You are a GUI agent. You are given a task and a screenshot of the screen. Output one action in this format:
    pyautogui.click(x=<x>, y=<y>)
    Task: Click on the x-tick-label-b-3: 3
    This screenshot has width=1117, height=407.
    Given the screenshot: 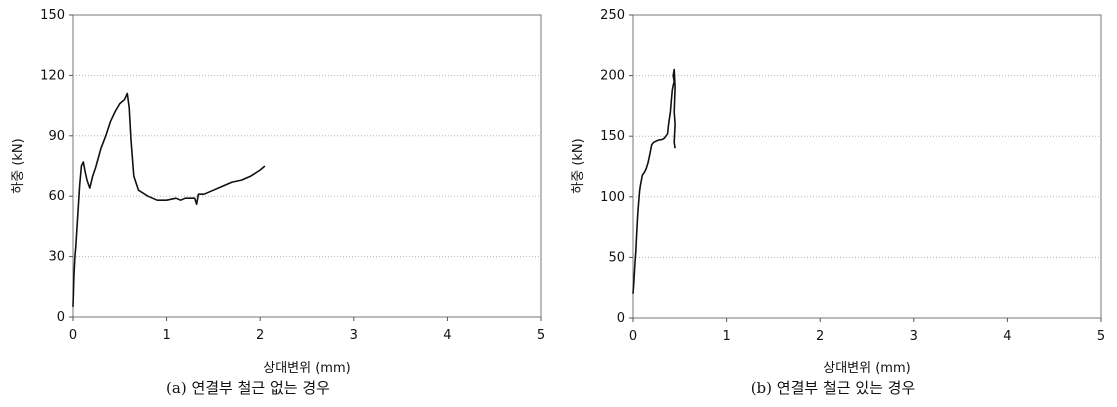 What is the action you would take?
    pyautogui.click(x=914, y=336)
    